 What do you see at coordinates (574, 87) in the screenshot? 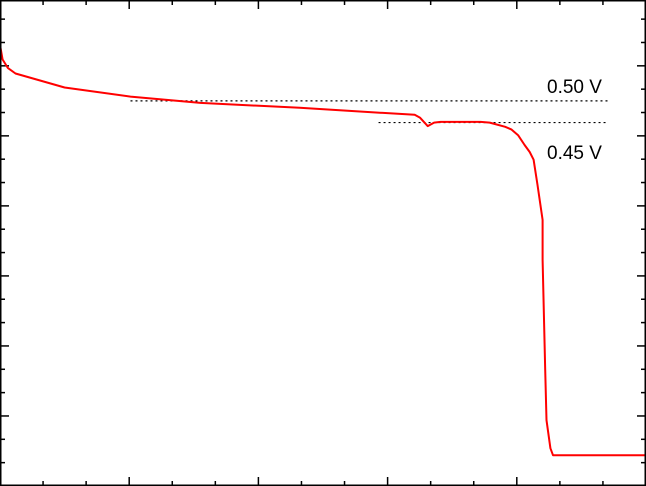
I see `reference-label-0.50V: 0.50 V` at bounding box center [574, 87].